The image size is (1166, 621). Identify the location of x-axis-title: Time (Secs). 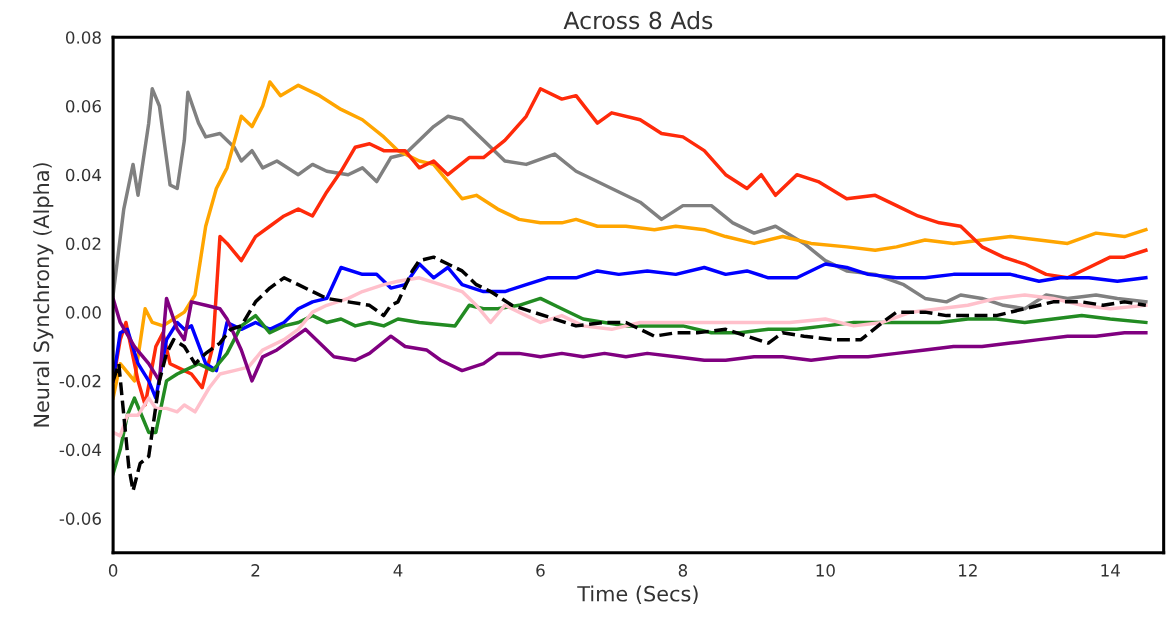
(637, 595).